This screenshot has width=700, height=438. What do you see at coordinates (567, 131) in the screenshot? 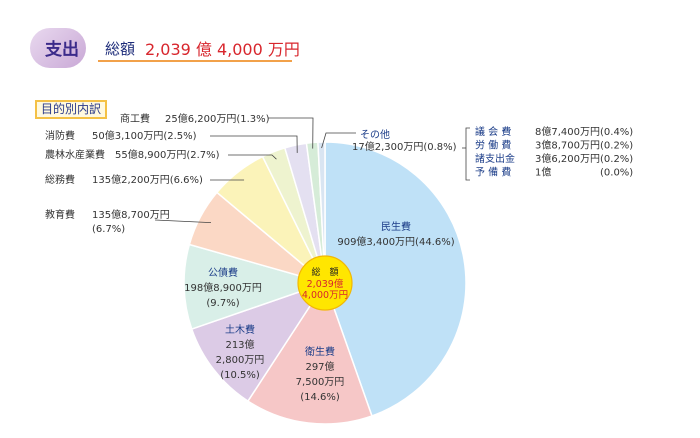
I see `breakdown-amount: 8億7,400万円` at bounding box center [567, 131].